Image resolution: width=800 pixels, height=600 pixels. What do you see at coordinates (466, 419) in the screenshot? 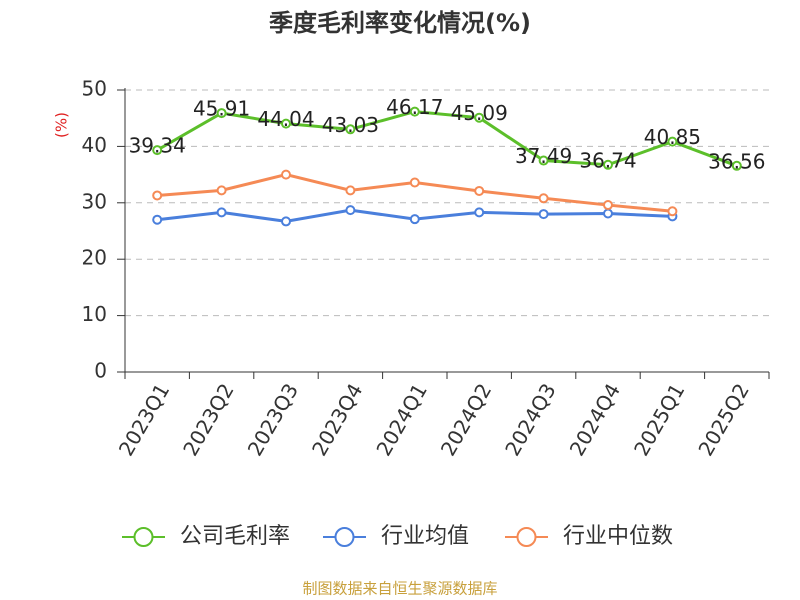
I see `x-tick-label: 2024Q2` at bounding box center [466, 419].